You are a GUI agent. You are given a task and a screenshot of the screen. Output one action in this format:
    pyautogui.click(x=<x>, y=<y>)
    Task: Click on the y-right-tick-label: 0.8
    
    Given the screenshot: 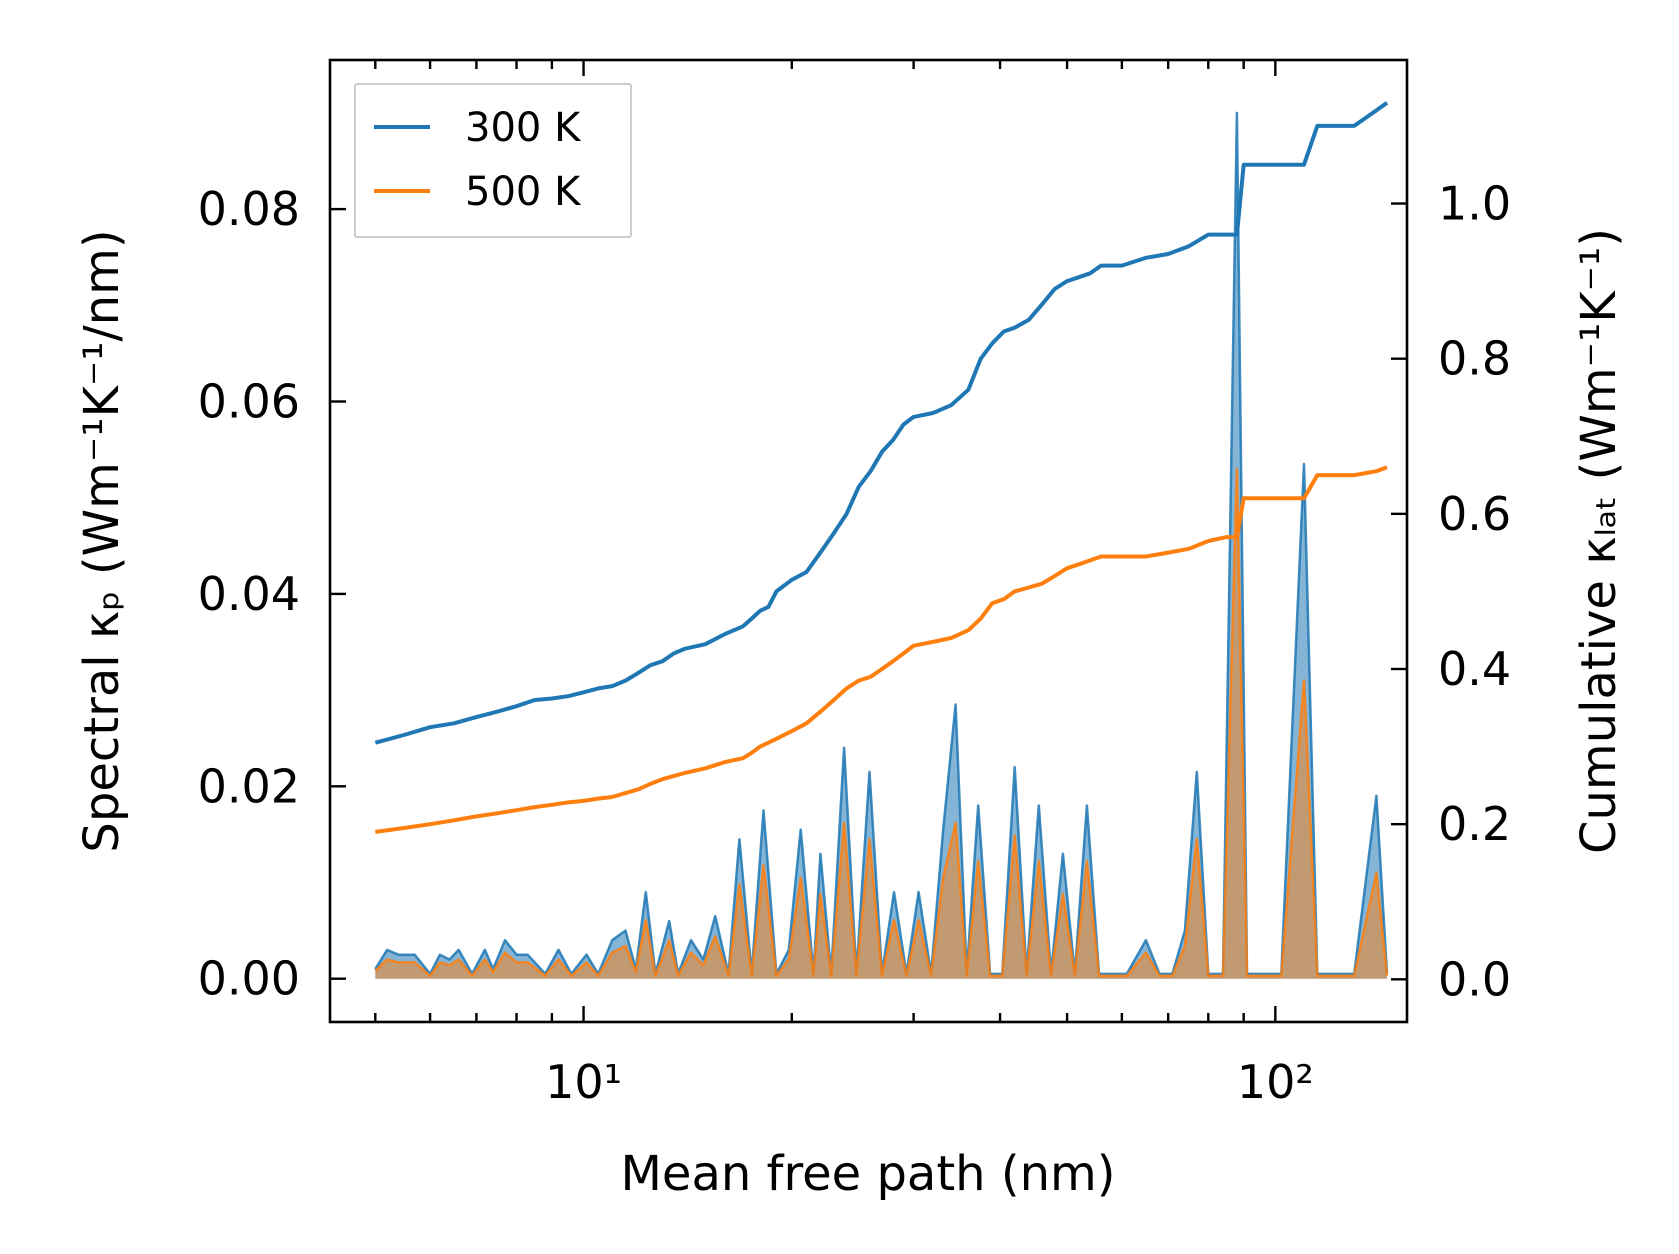 What is the action you would take?
    pyautogui.click(x=1474, y=359)
    